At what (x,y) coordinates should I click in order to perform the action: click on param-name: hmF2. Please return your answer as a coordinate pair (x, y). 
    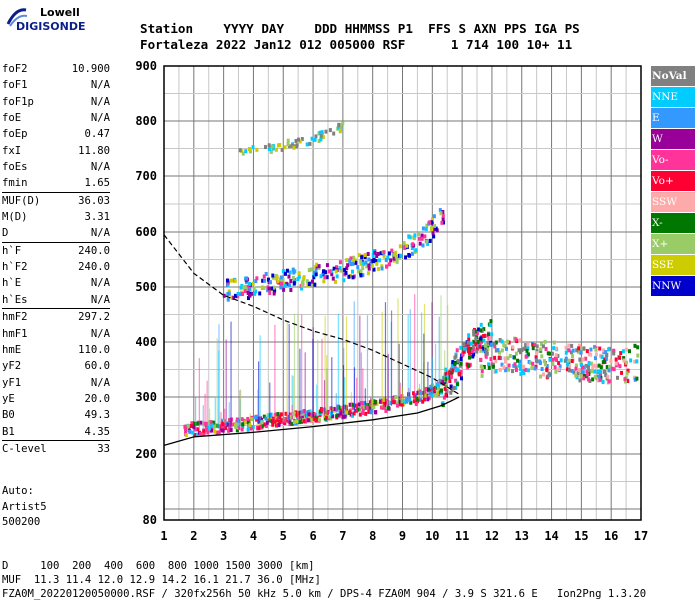
    Looking at the image, I should click on (15, 317).